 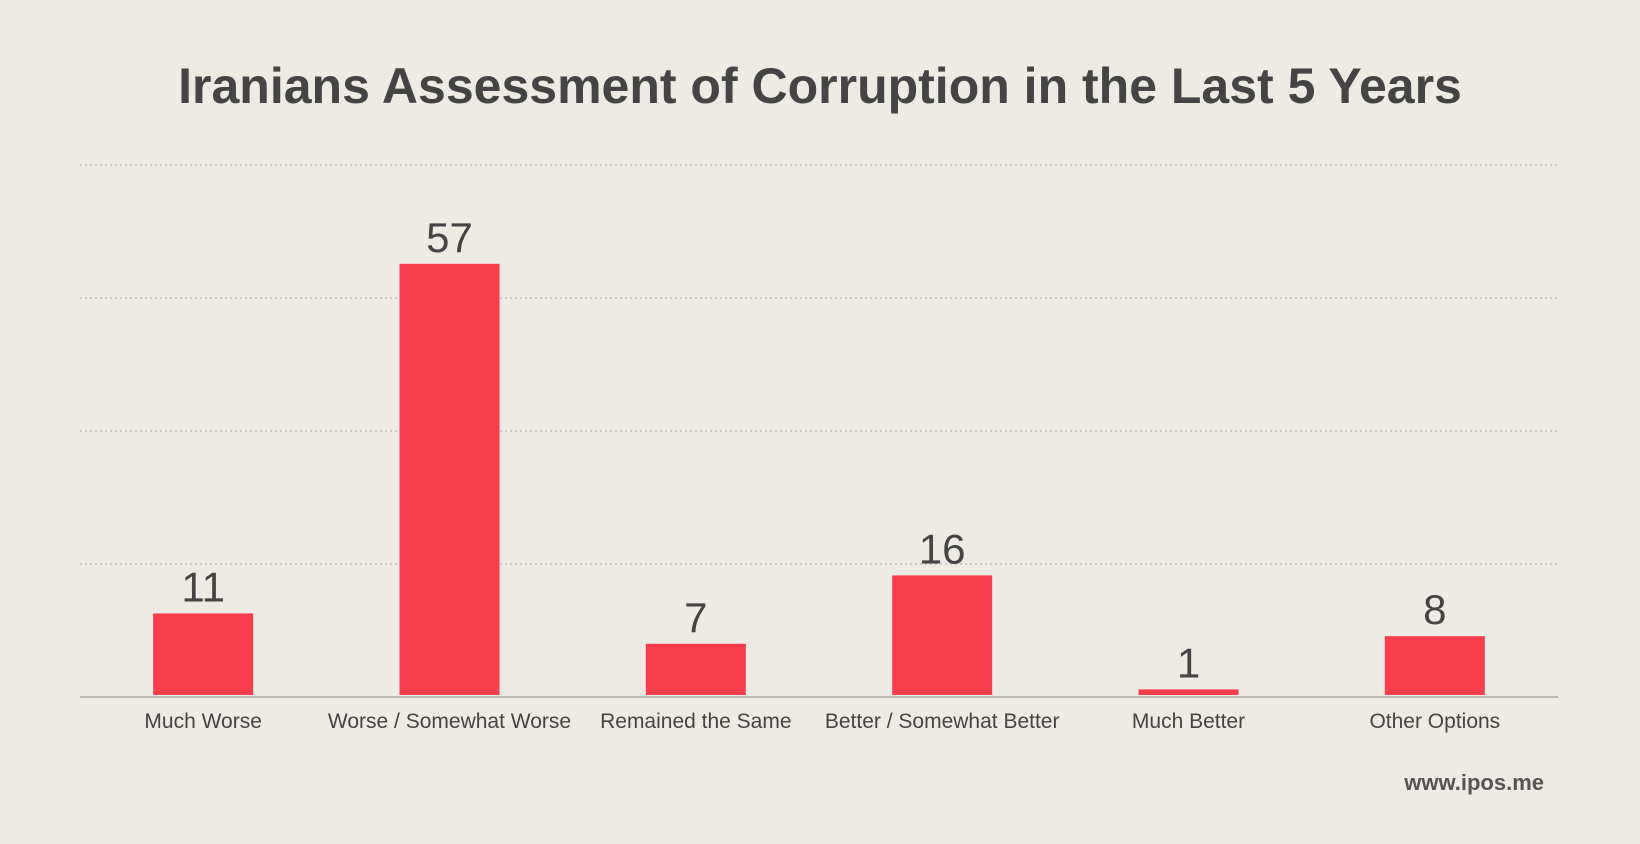 I want to click on data-label: 1, so click(x=1188, y=662).